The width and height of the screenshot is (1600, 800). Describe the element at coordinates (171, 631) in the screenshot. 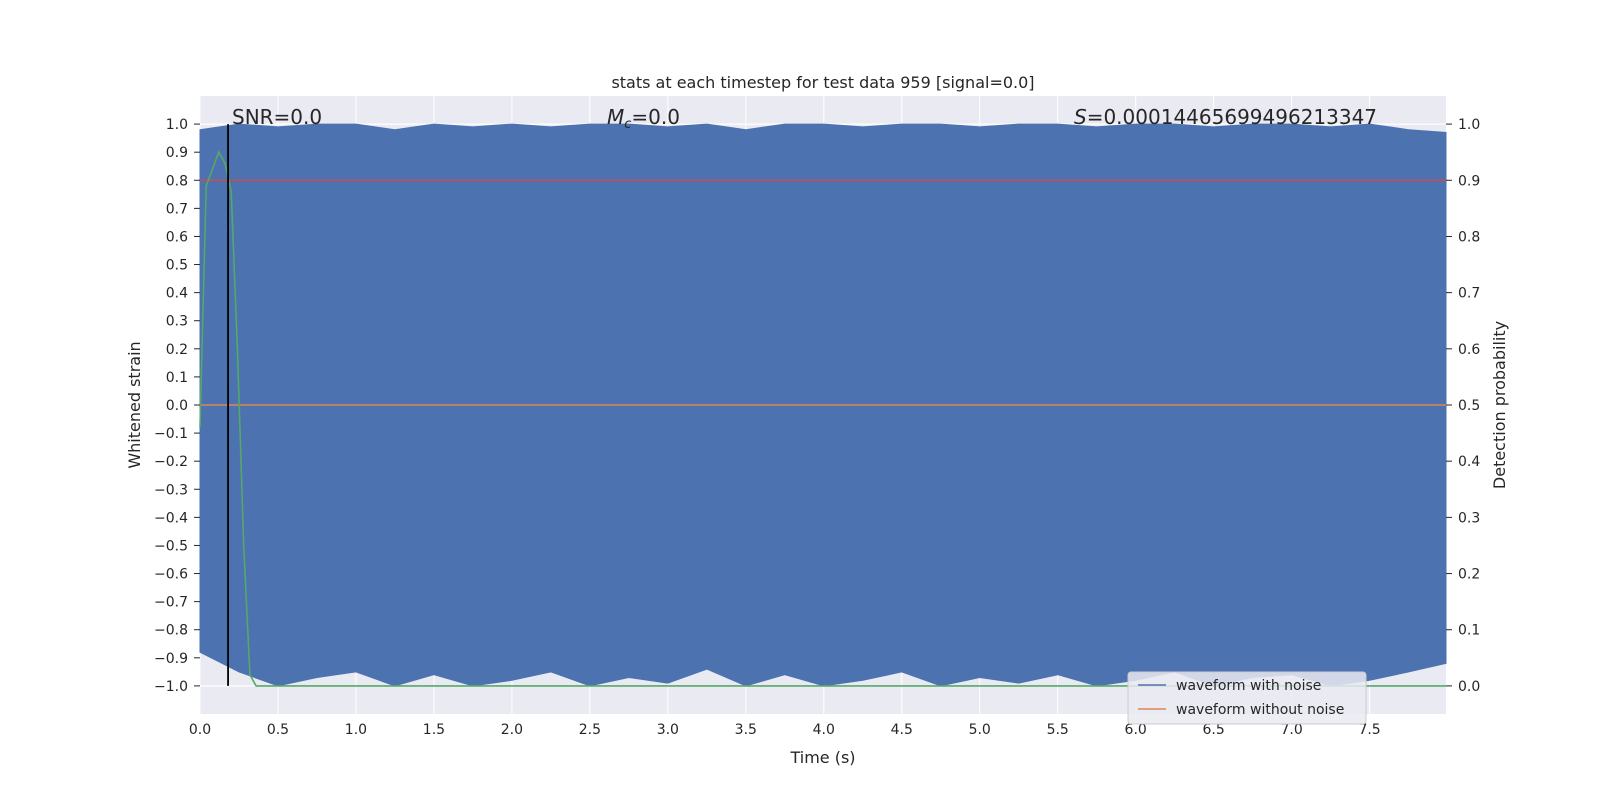

I see `y-tick-label: −0.8` at that location.